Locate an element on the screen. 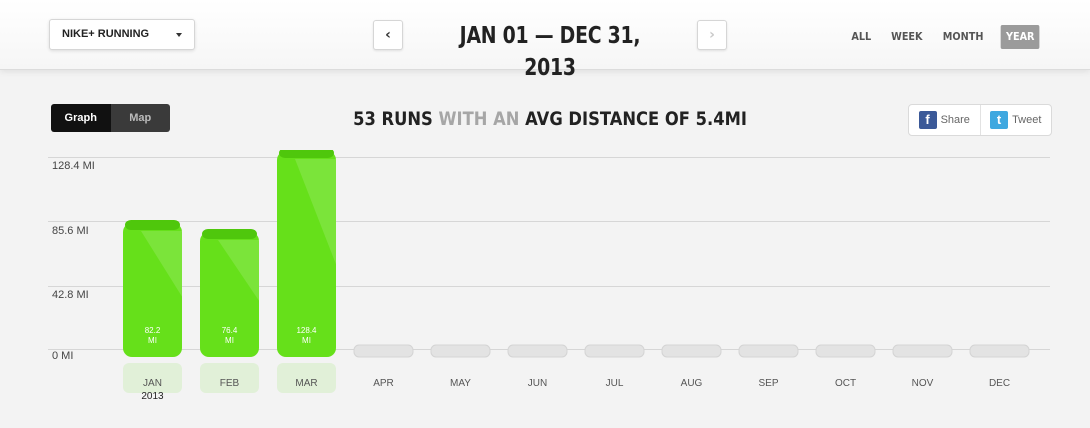 This screenshot has height=428, width=1090. date-range-title: JAN 01 — DEC 31, 2013 is located at coordinates (550, 52).